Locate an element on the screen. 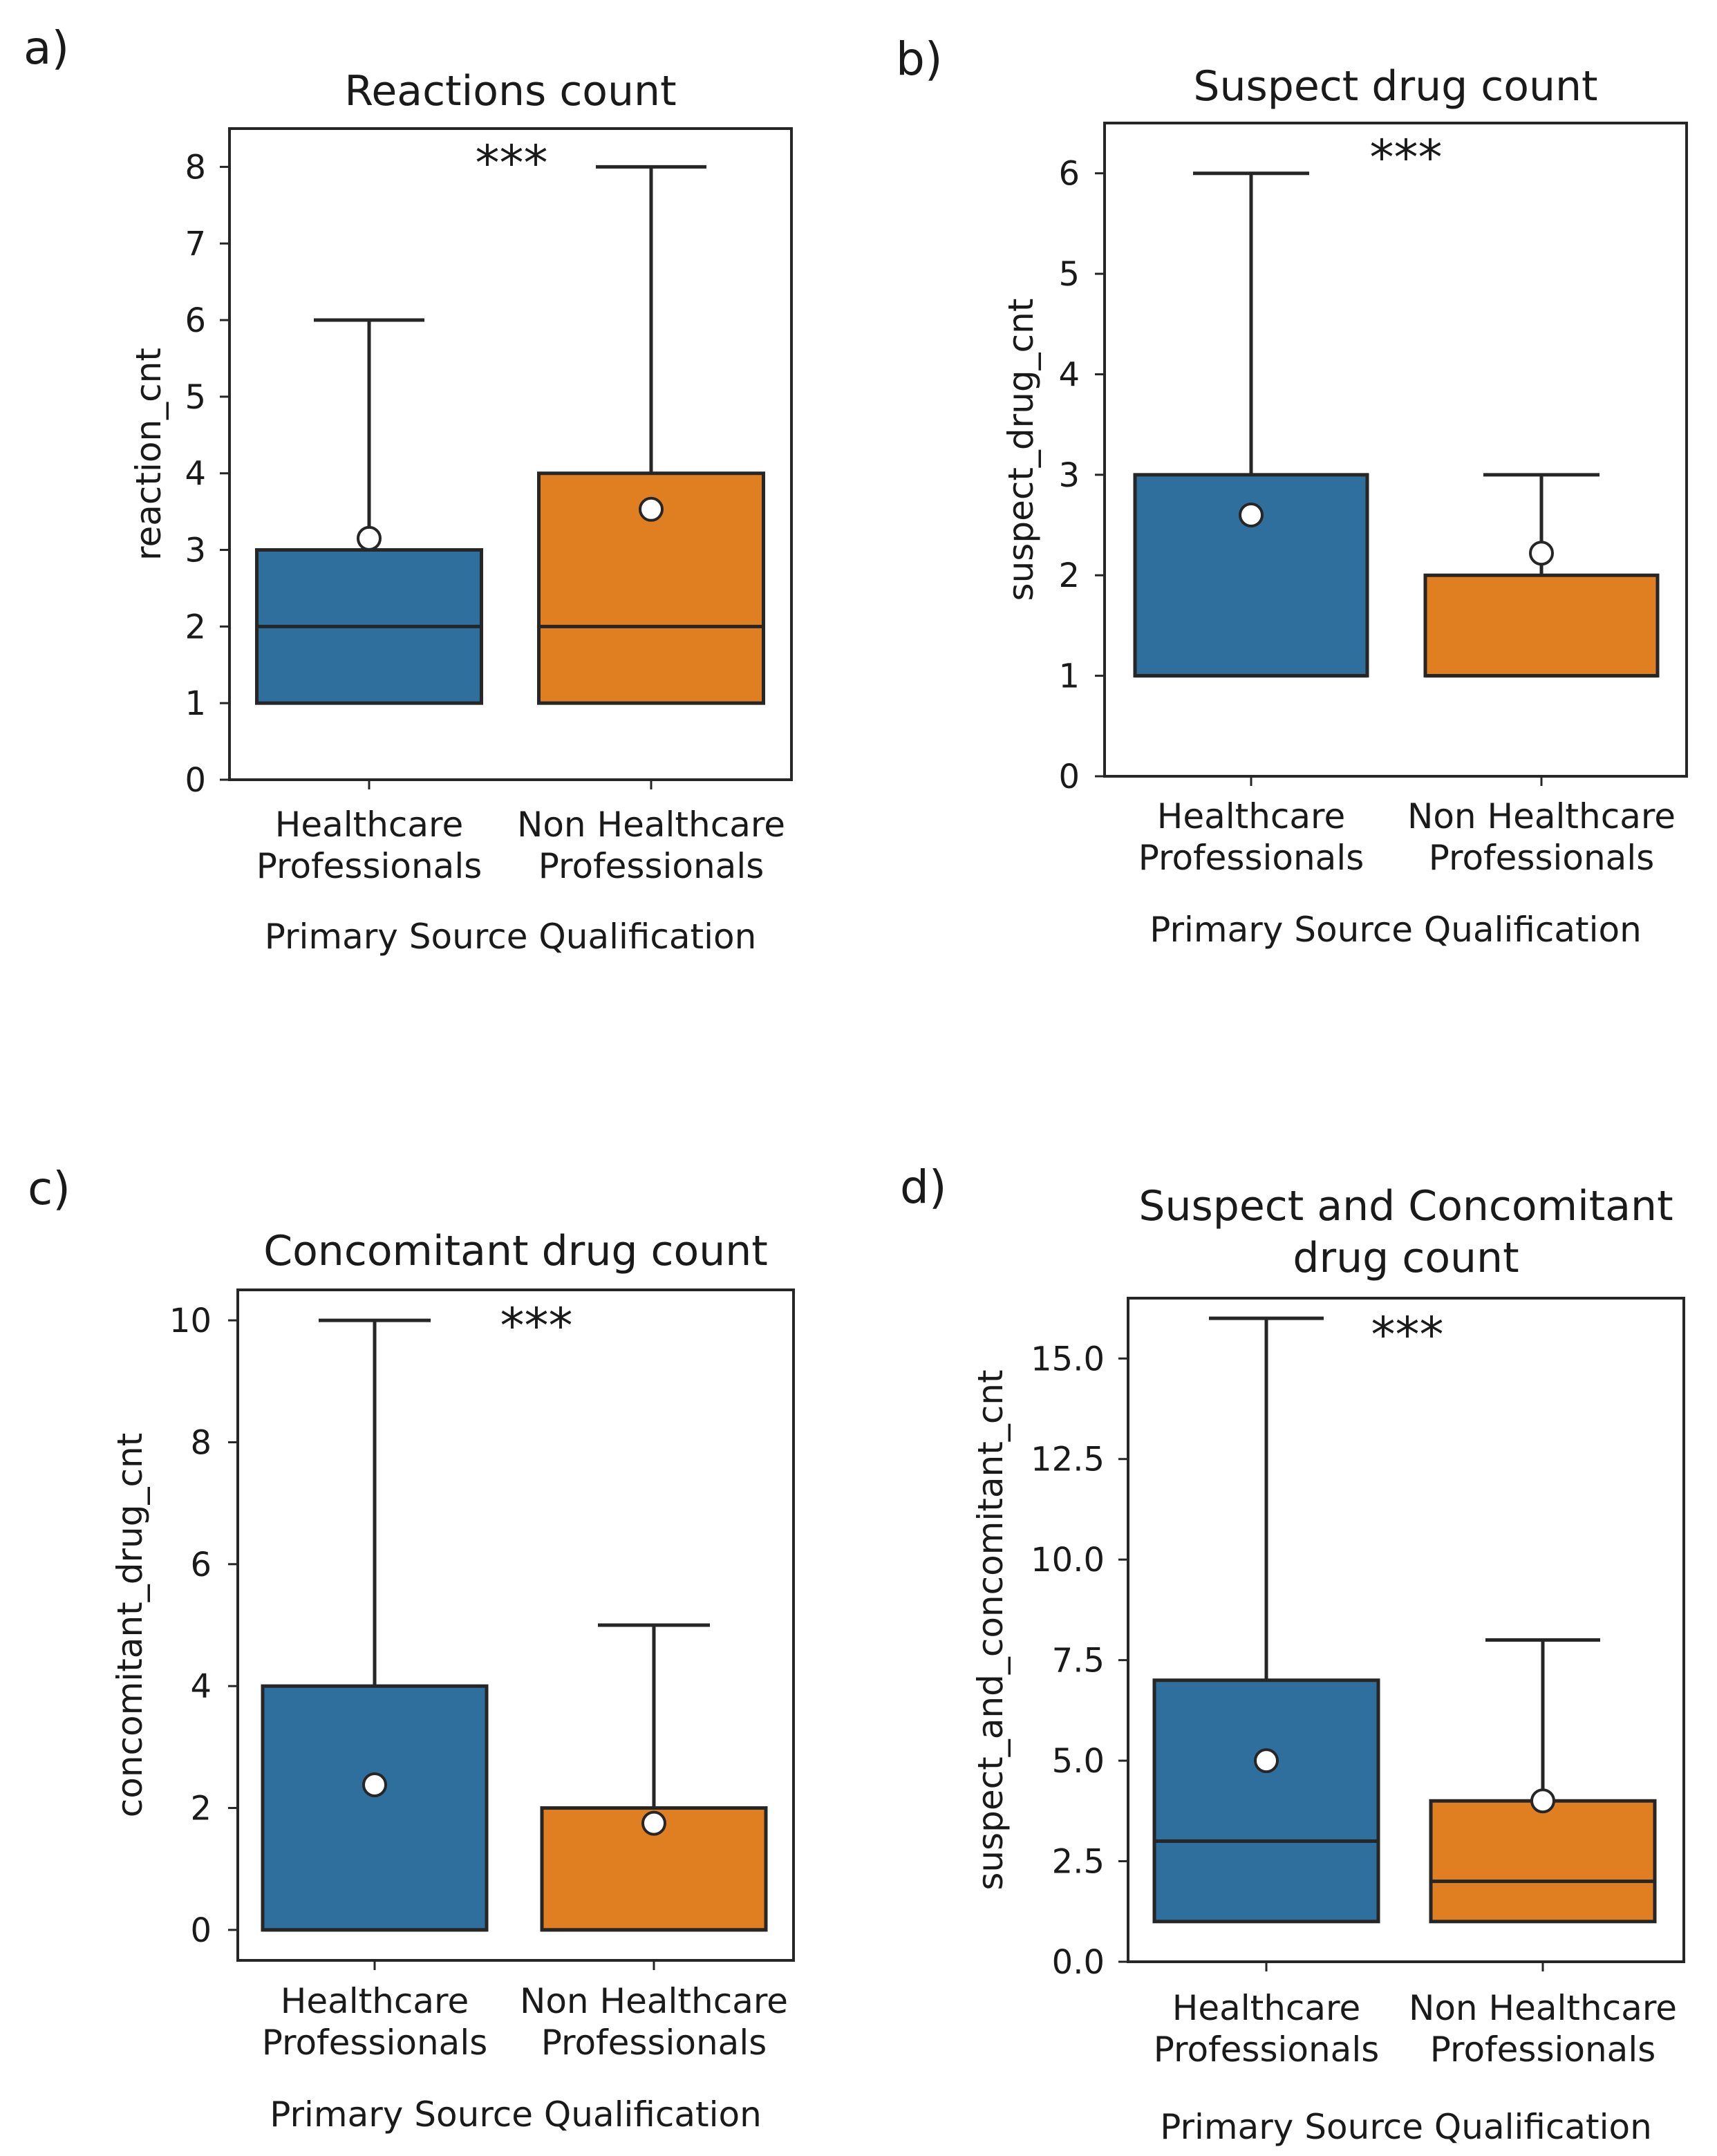 This screenshot has width=1717, height=2156. y-axis-label: reaction_cnt is located at coordinates (149, 454).